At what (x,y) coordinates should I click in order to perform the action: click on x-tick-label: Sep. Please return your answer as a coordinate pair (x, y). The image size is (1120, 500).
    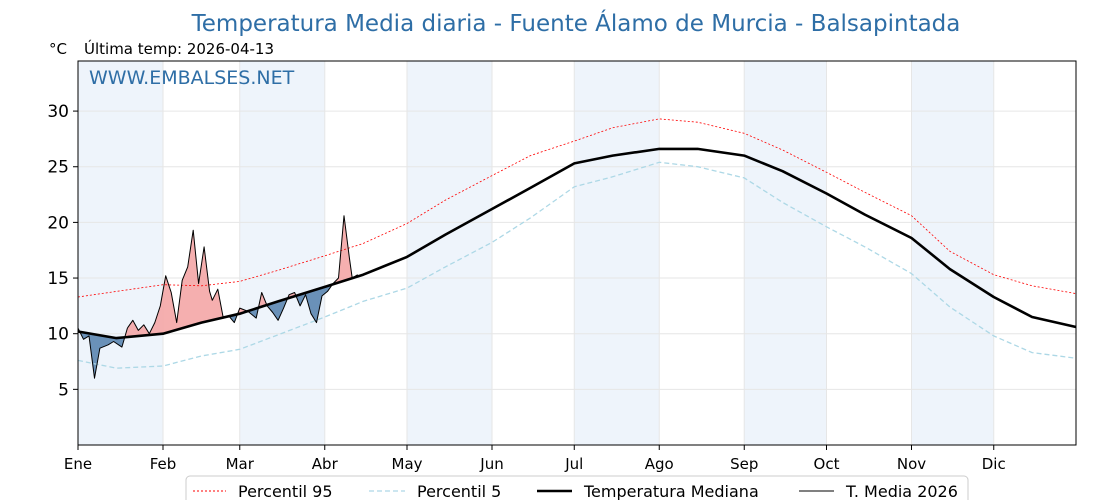
    Looking at the image, I should click on (744, 464).